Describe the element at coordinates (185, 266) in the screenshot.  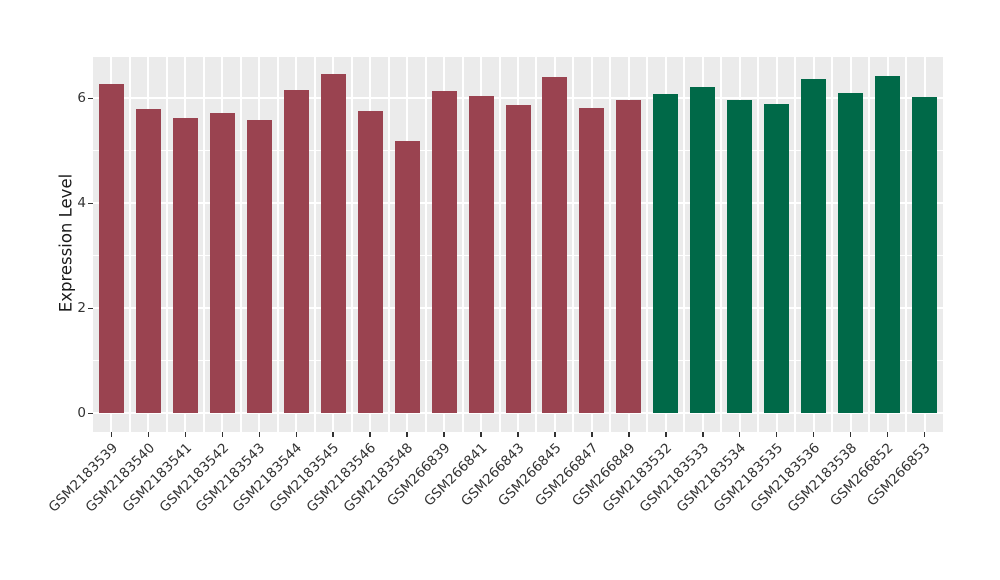
I see `bar-GSM2183541` at that location.